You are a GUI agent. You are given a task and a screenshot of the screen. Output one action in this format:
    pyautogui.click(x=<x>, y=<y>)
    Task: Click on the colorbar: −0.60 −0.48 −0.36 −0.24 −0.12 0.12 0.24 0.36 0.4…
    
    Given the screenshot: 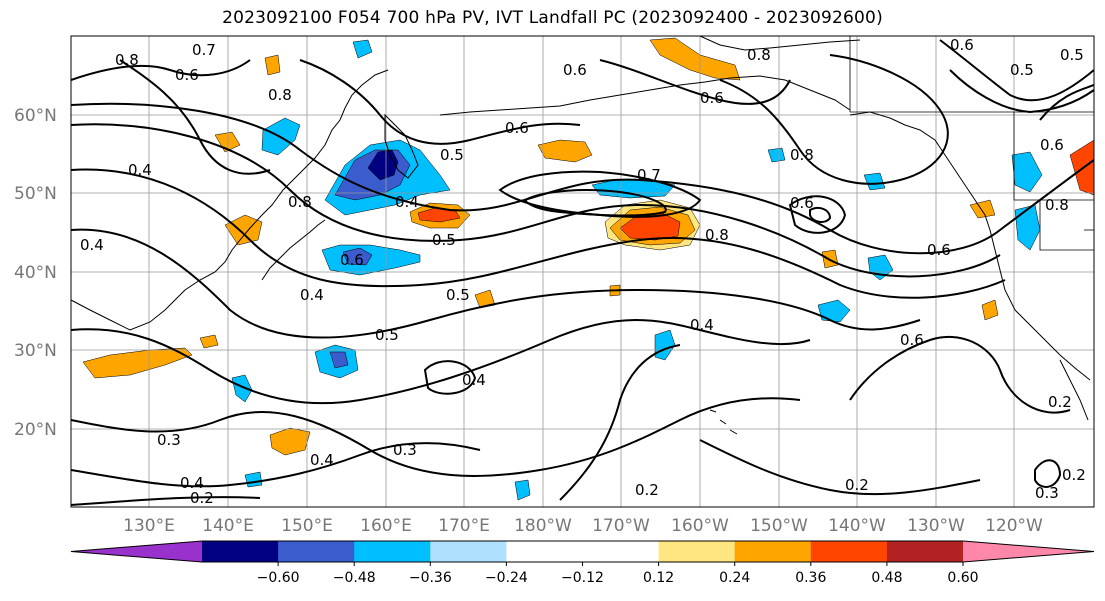 What is the action you would take?
    pyautogui.click(x=582, y=563)
    